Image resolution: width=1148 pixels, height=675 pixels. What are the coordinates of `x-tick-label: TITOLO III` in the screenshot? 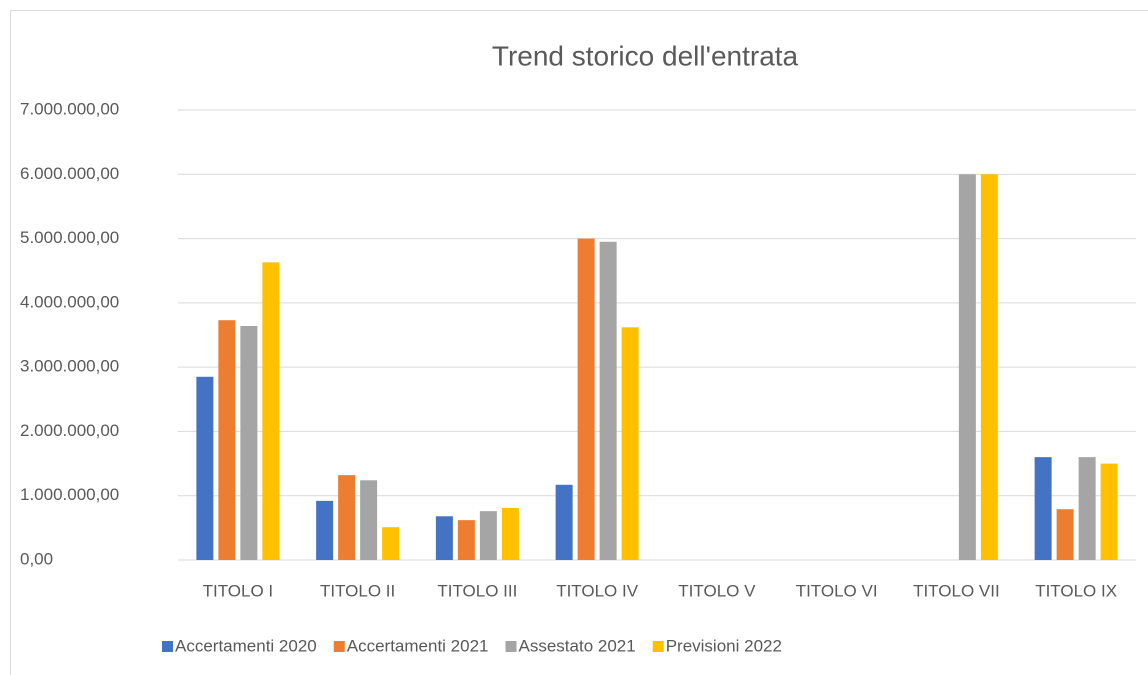 It's located at (477, 590).